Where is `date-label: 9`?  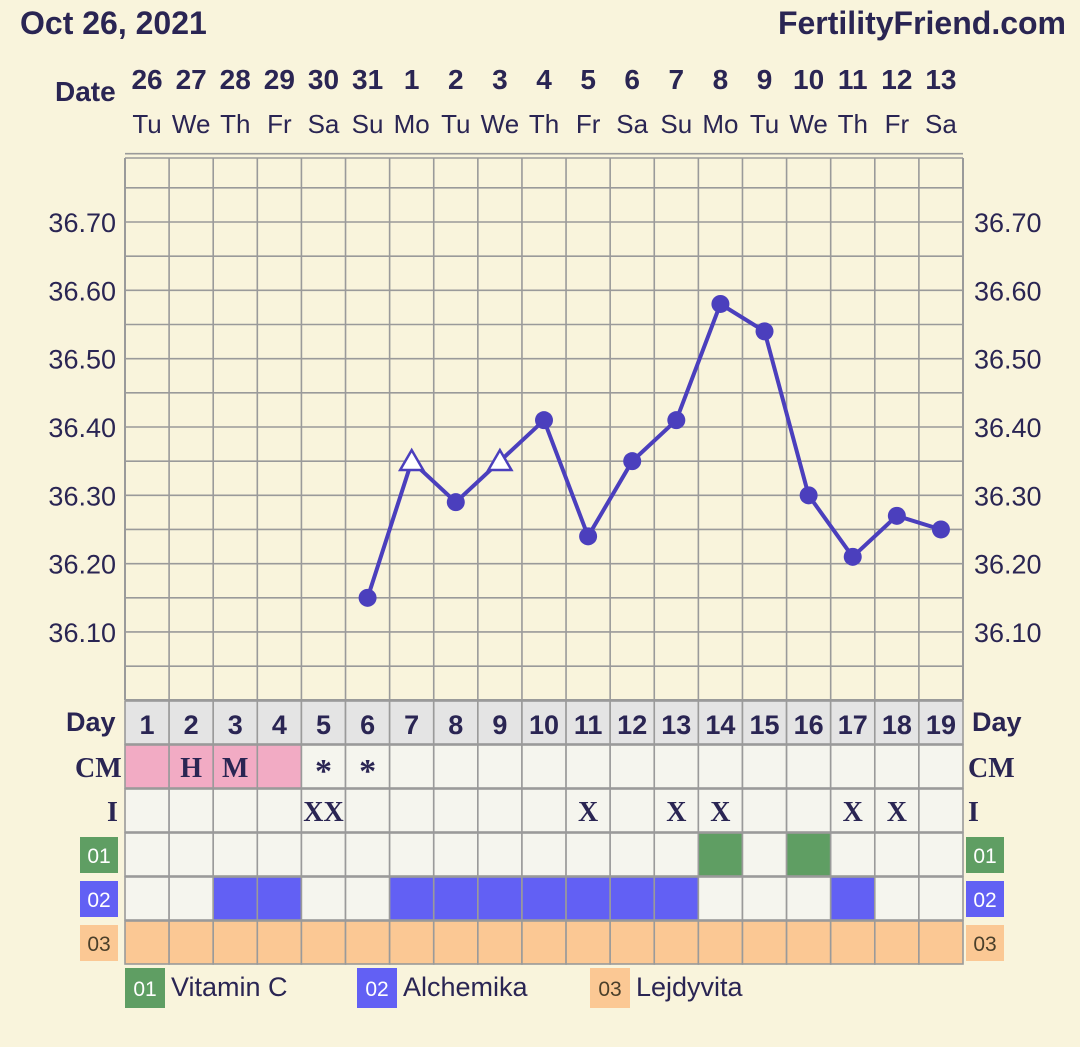
date-label: 9 is located at coordinates (765, 79).